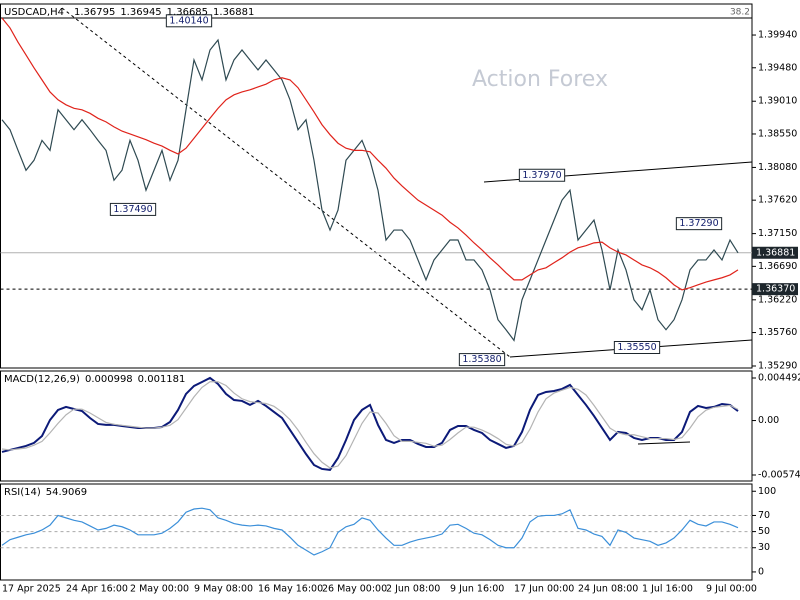 This screenshot has width=800, height=600. I want to click on y-tick-label: 1.39940, so click(777, 35).